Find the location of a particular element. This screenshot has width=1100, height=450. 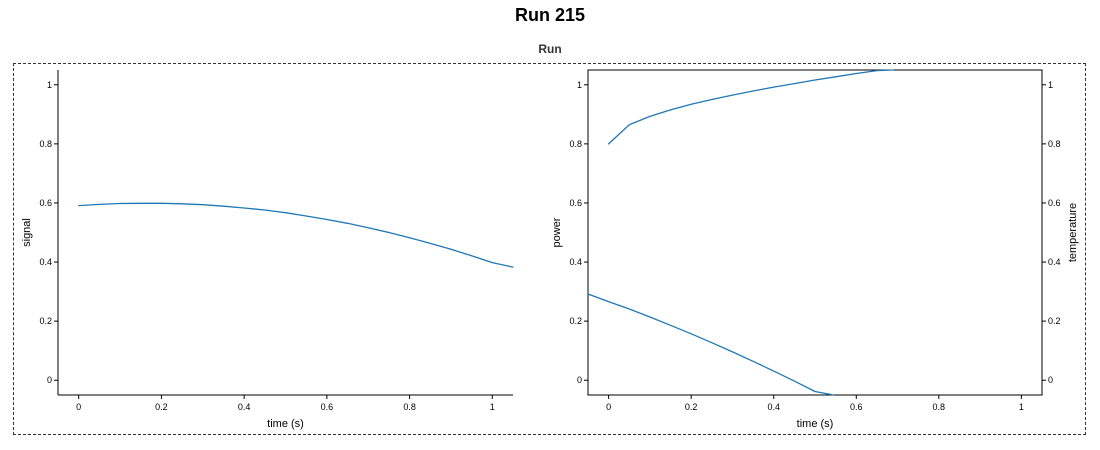

y-right-tick-label: 1 is located at coordinates (1050, 85).